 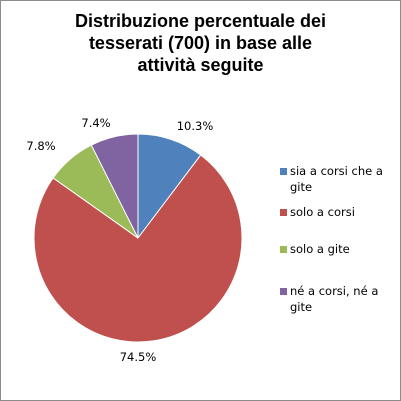 What do you see at coordinates (138, 357) in the screenshot?
I see `data-label-solo-a-corsi: 74.5%` at bounding box center [138, 357].